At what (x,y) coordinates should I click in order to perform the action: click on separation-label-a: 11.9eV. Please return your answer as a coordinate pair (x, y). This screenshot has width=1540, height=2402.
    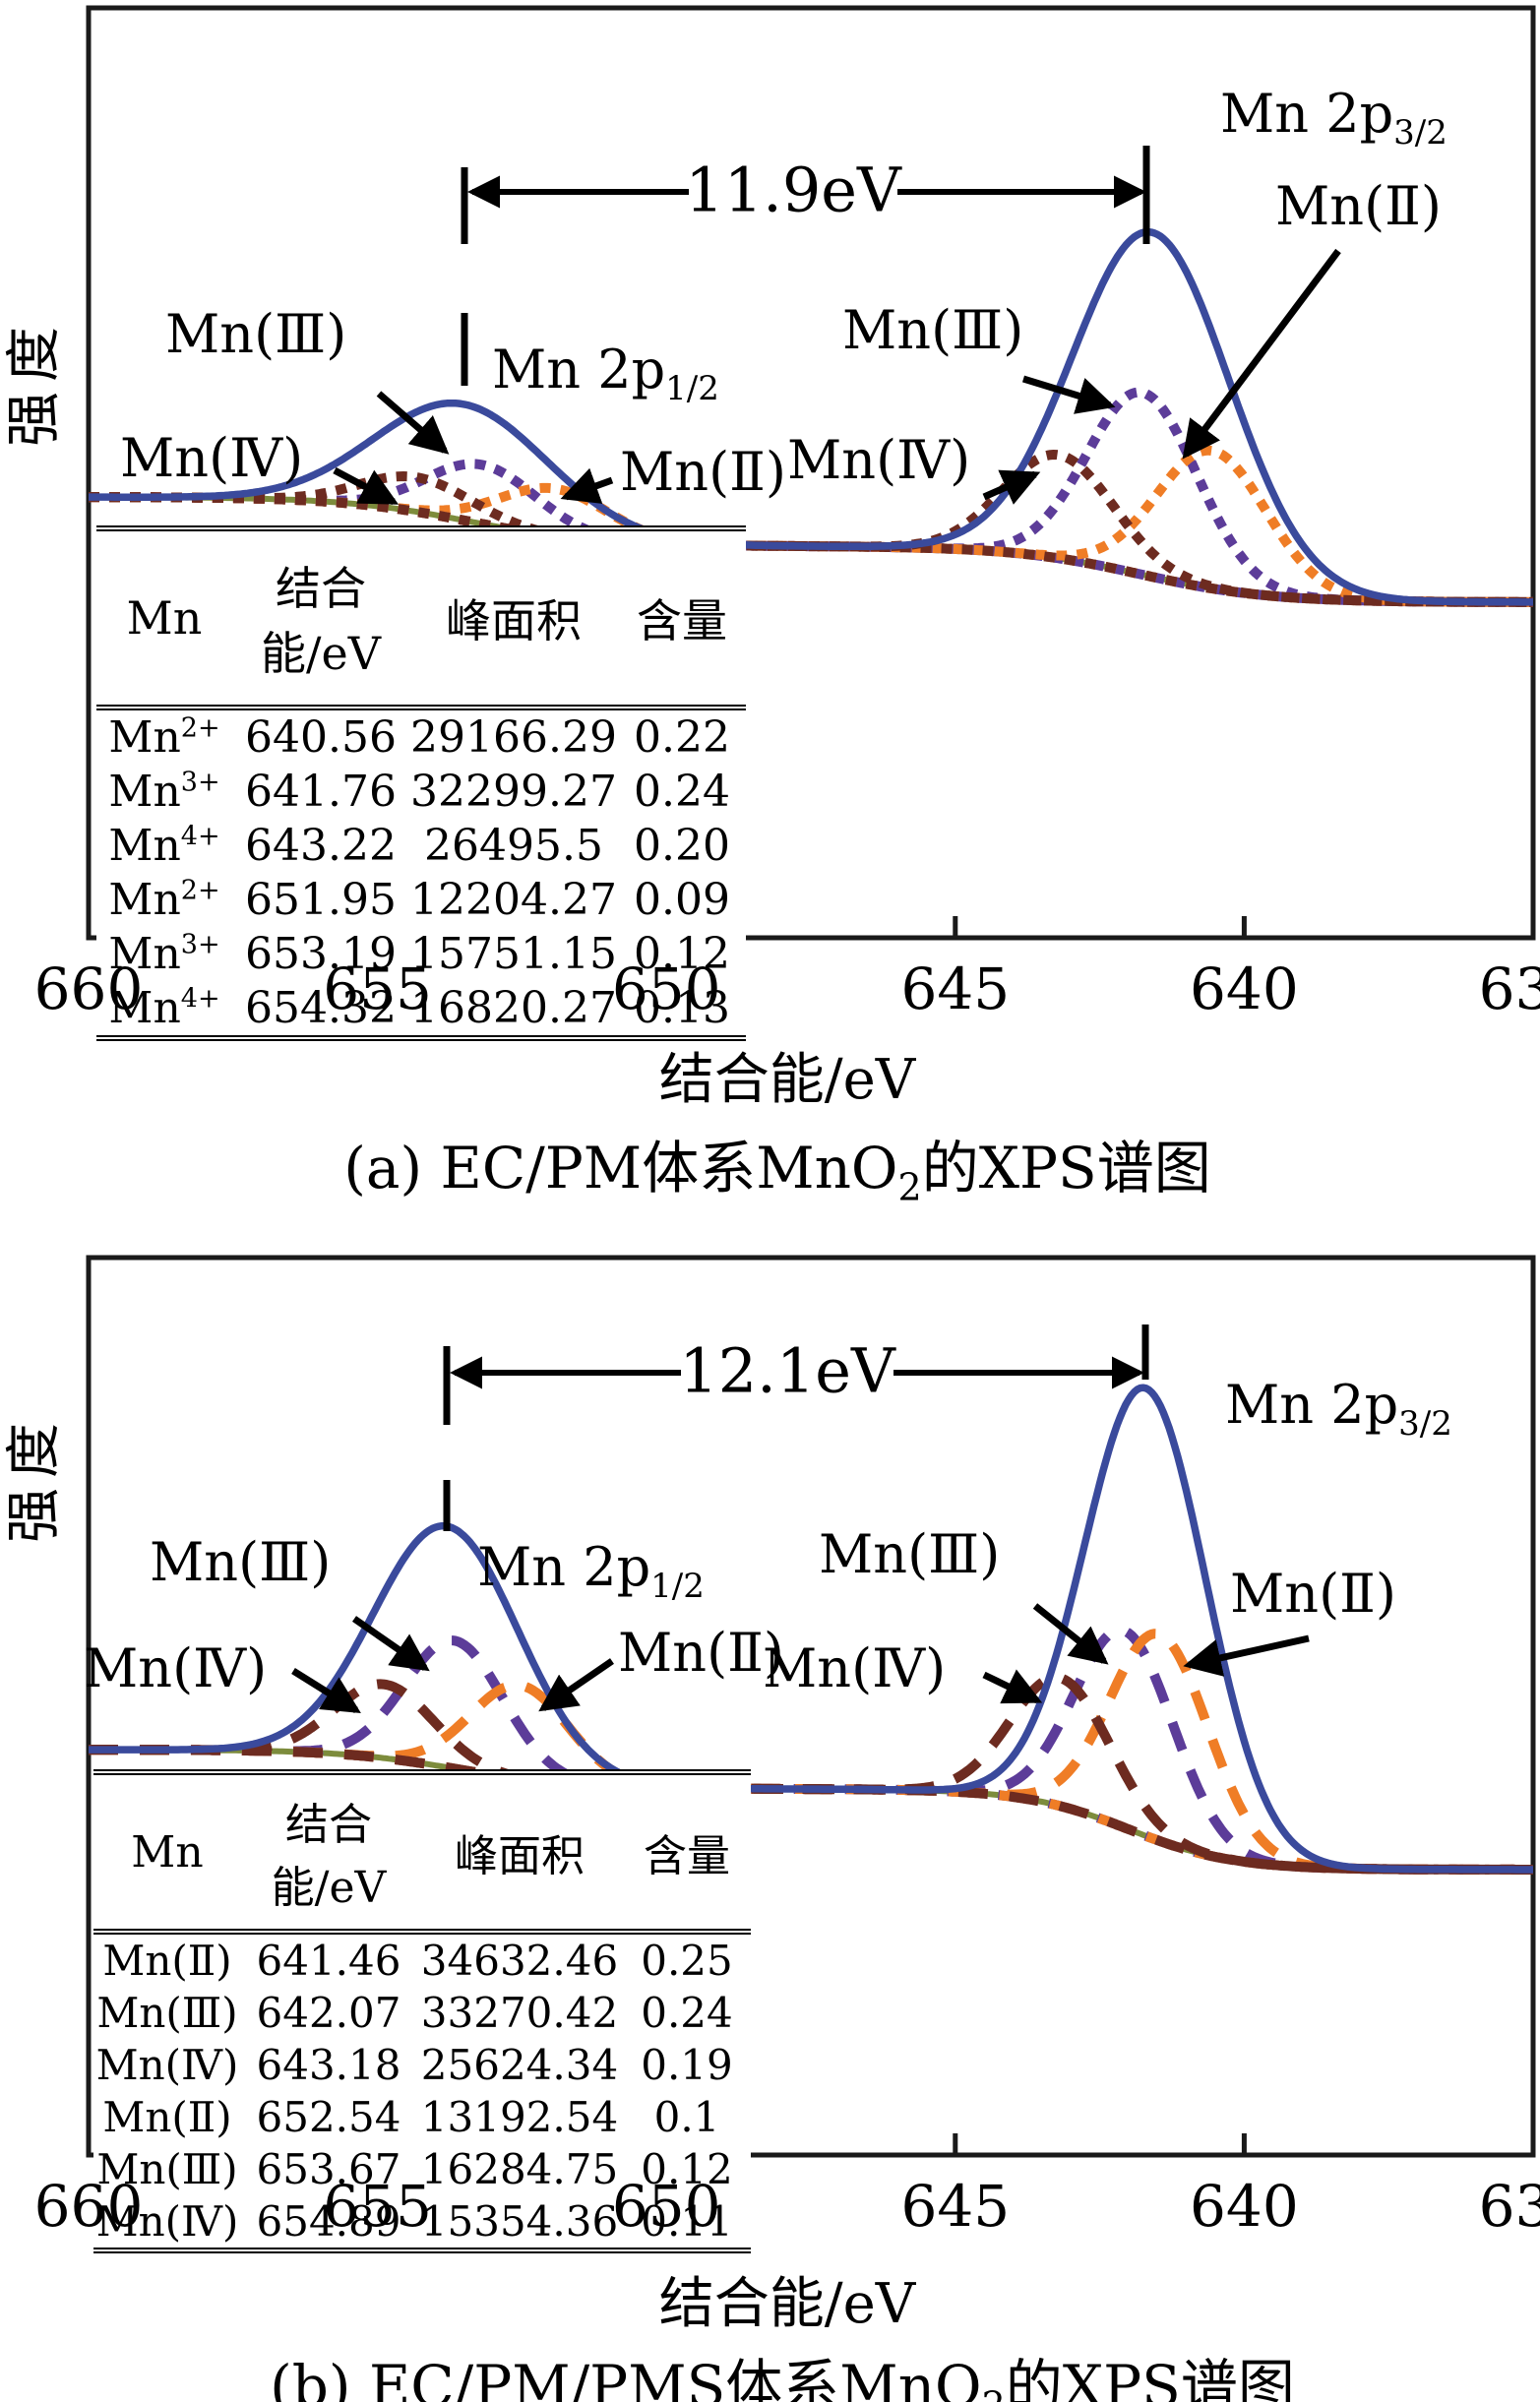
    Looking at the image, I should click on (793, 190).